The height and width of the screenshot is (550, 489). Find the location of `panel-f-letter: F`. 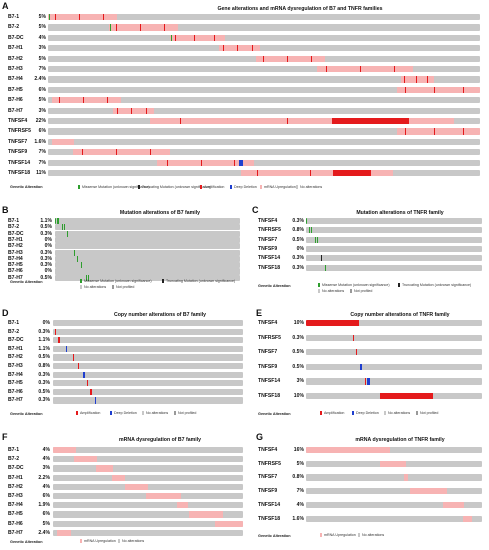

panel-f-letter: F is located at coordinates (5, 437).